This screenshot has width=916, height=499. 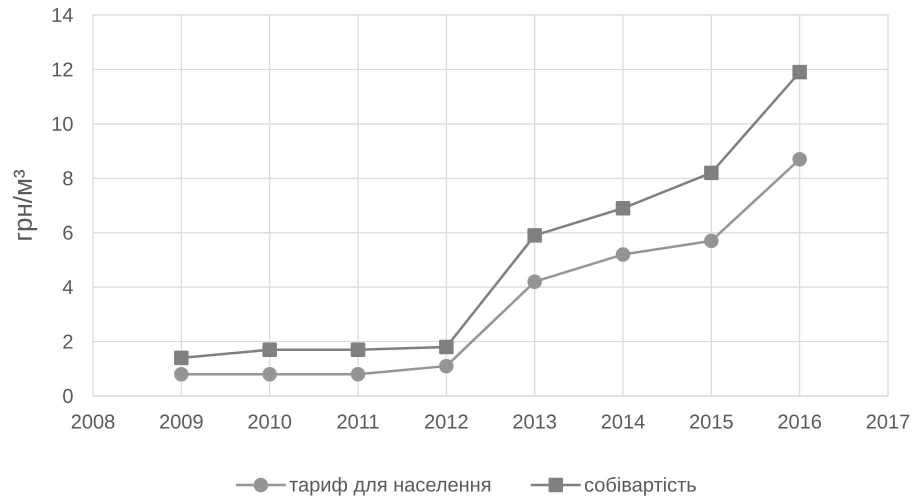 I want to click on y-tick-label: 10, so click(x=62, y=123).